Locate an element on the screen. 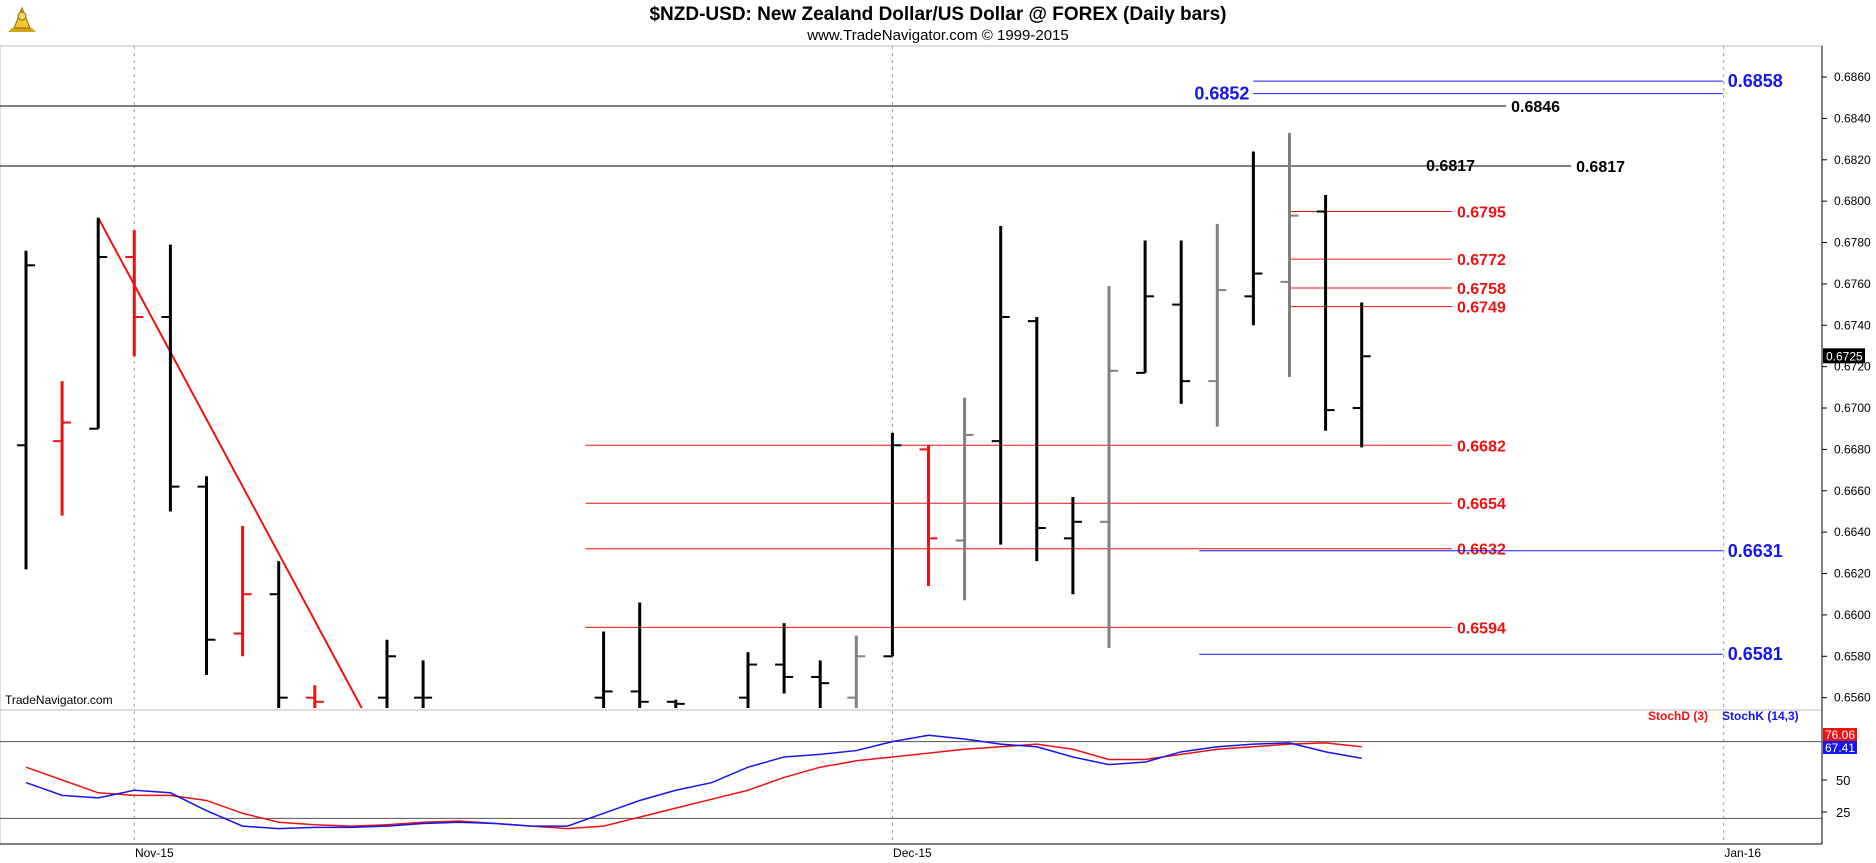 Image resolution: width=1876 pixels, height=863 pixels. stochd-value-tag is located at coordinates (1840, 734).